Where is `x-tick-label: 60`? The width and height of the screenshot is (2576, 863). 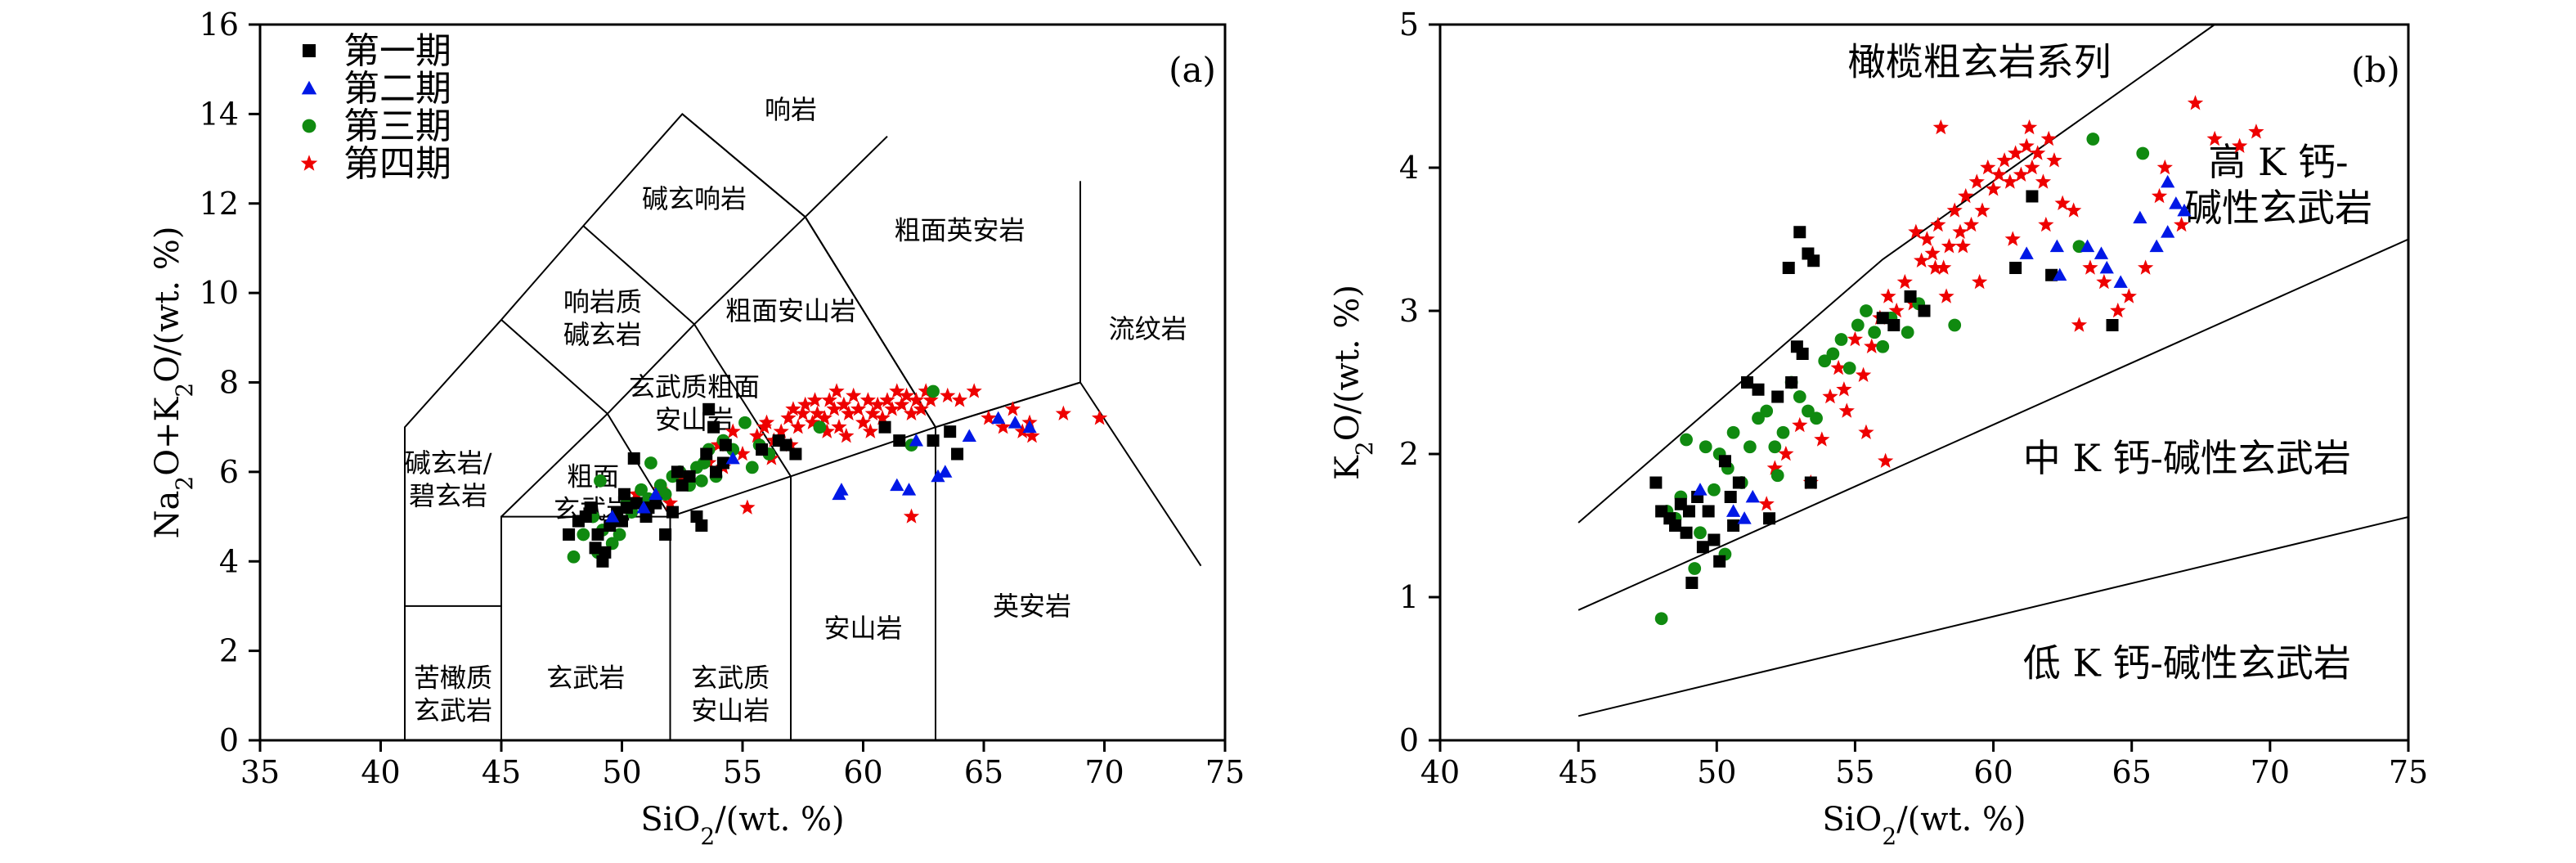 x-tick-label: 60 is located at coordinates (1993, 772).